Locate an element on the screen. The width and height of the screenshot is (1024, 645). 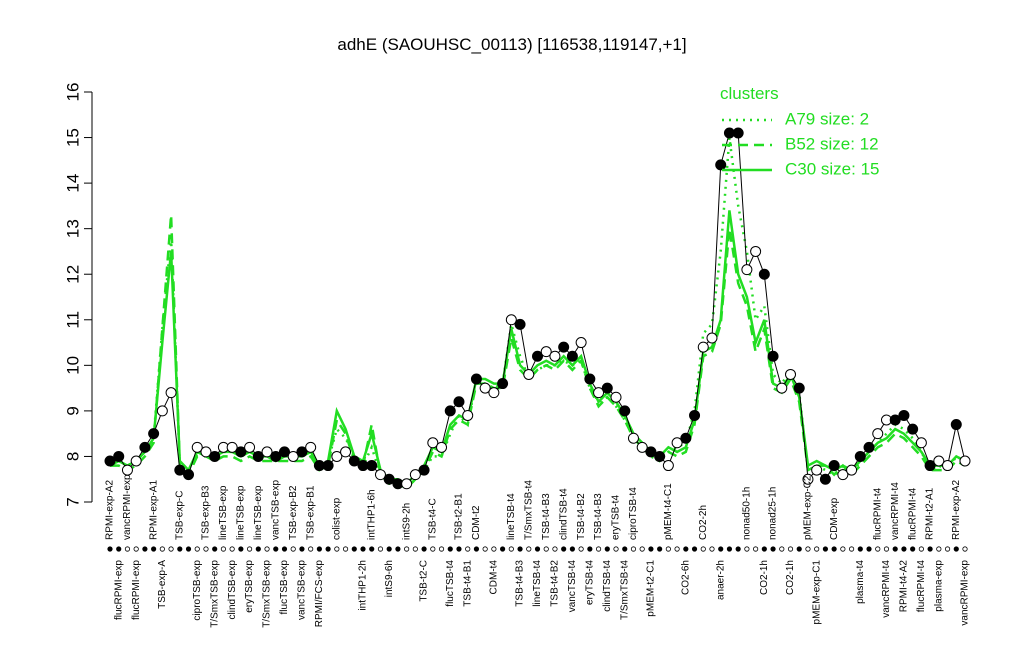
x-tick-label: ciproTSB-exp is located at coordinates (197, 590).